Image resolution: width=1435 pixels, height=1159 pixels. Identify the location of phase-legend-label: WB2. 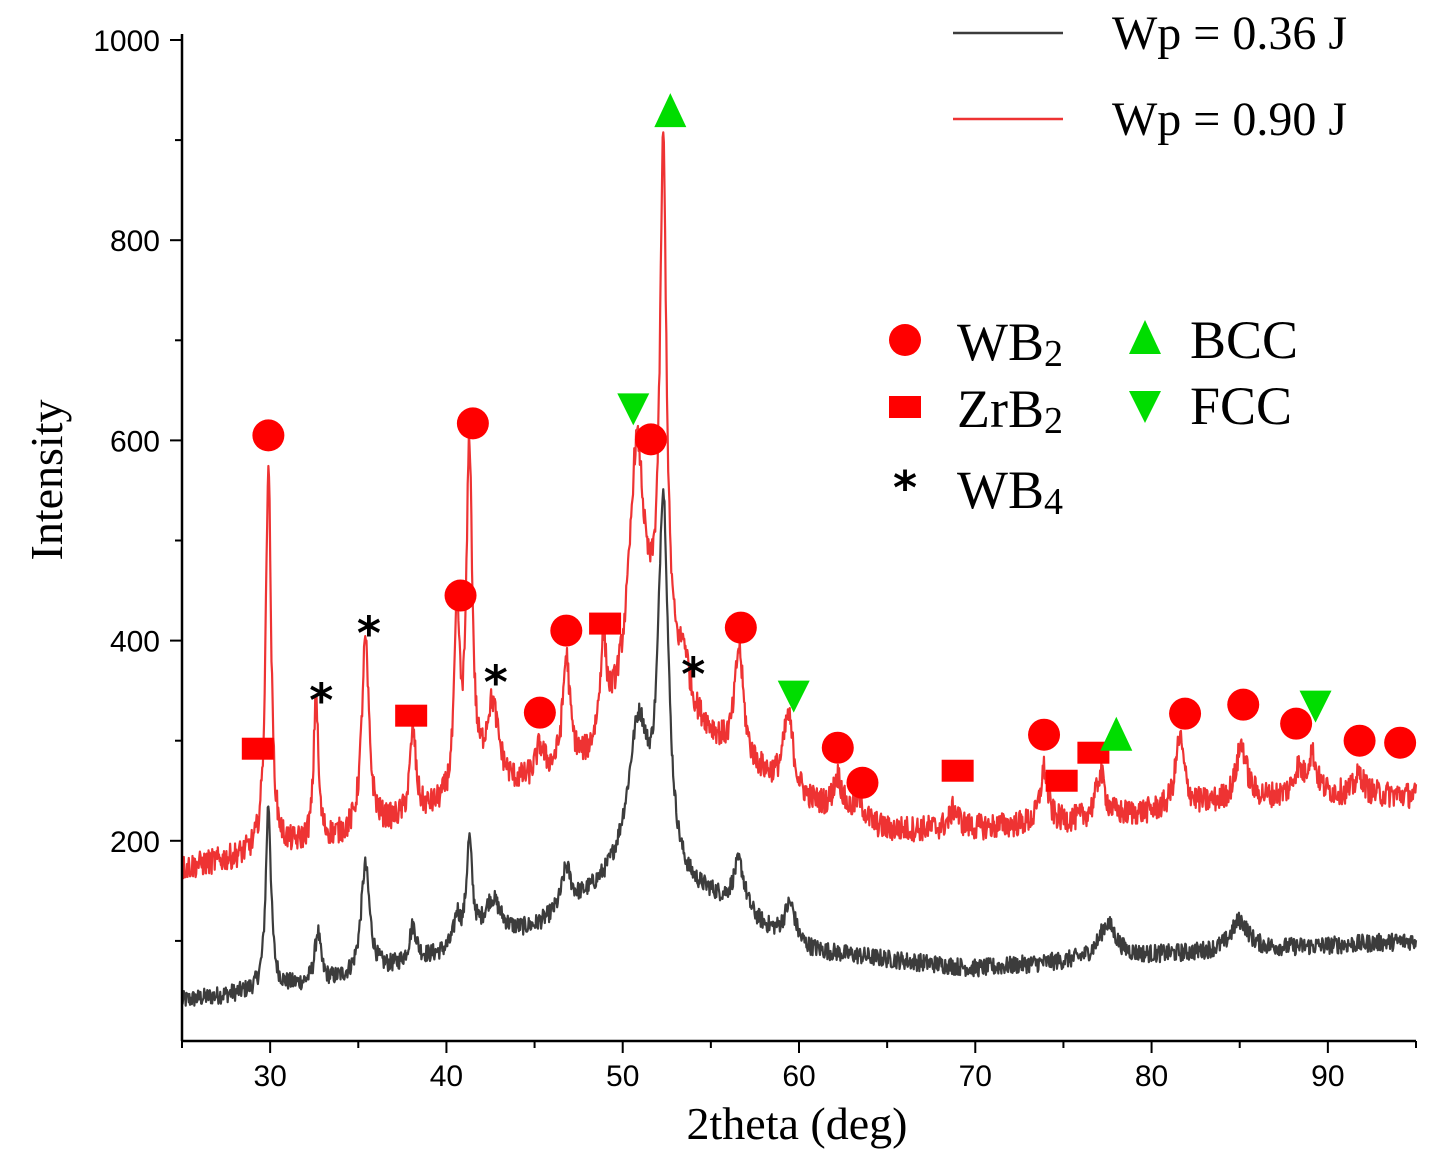
(1010, 343).